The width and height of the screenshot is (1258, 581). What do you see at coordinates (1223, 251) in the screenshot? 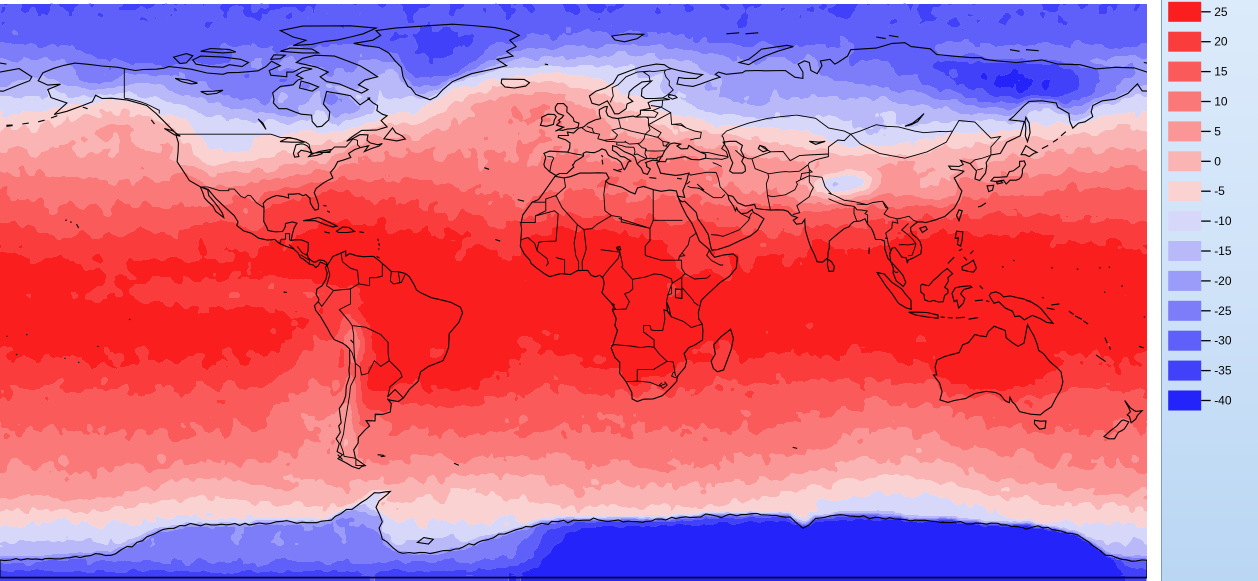
I see `svg-text: -15` at bounding box center [1223, 251].